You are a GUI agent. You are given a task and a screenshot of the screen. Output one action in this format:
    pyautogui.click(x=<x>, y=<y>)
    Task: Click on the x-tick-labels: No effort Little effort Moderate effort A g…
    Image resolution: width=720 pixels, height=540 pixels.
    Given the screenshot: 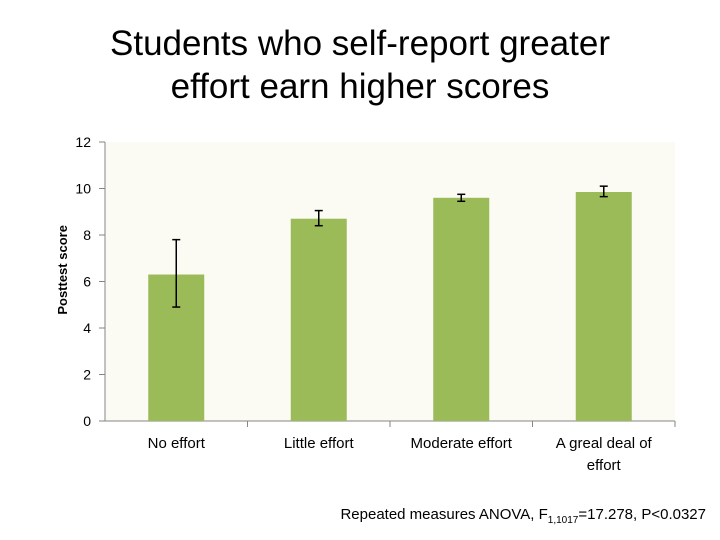 What is the action you would take?
    pyautogui.click(x=400, y=454)
    